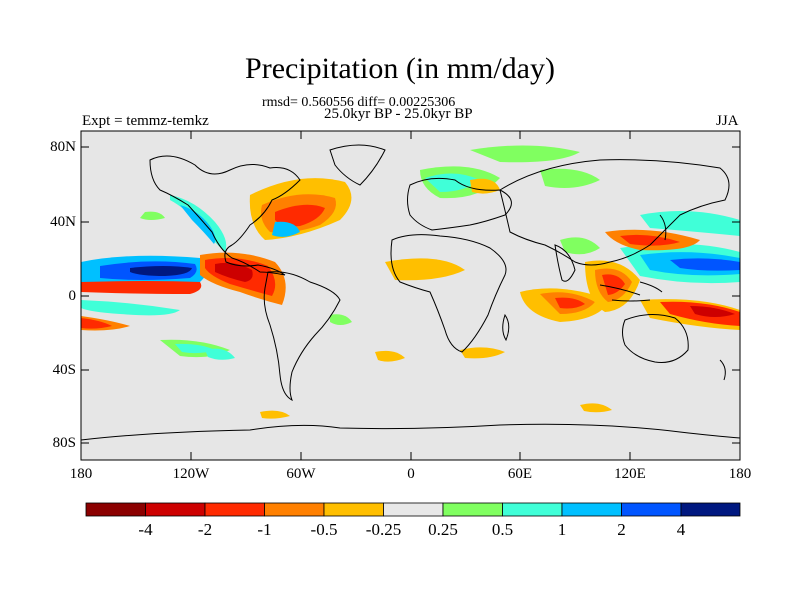 The height and width of the screenshot is (600, 800). What do you see at coordinates (740, 474) in the screenshot?
I see `lon-label-180e: 180` at bounding box center [740, 474].